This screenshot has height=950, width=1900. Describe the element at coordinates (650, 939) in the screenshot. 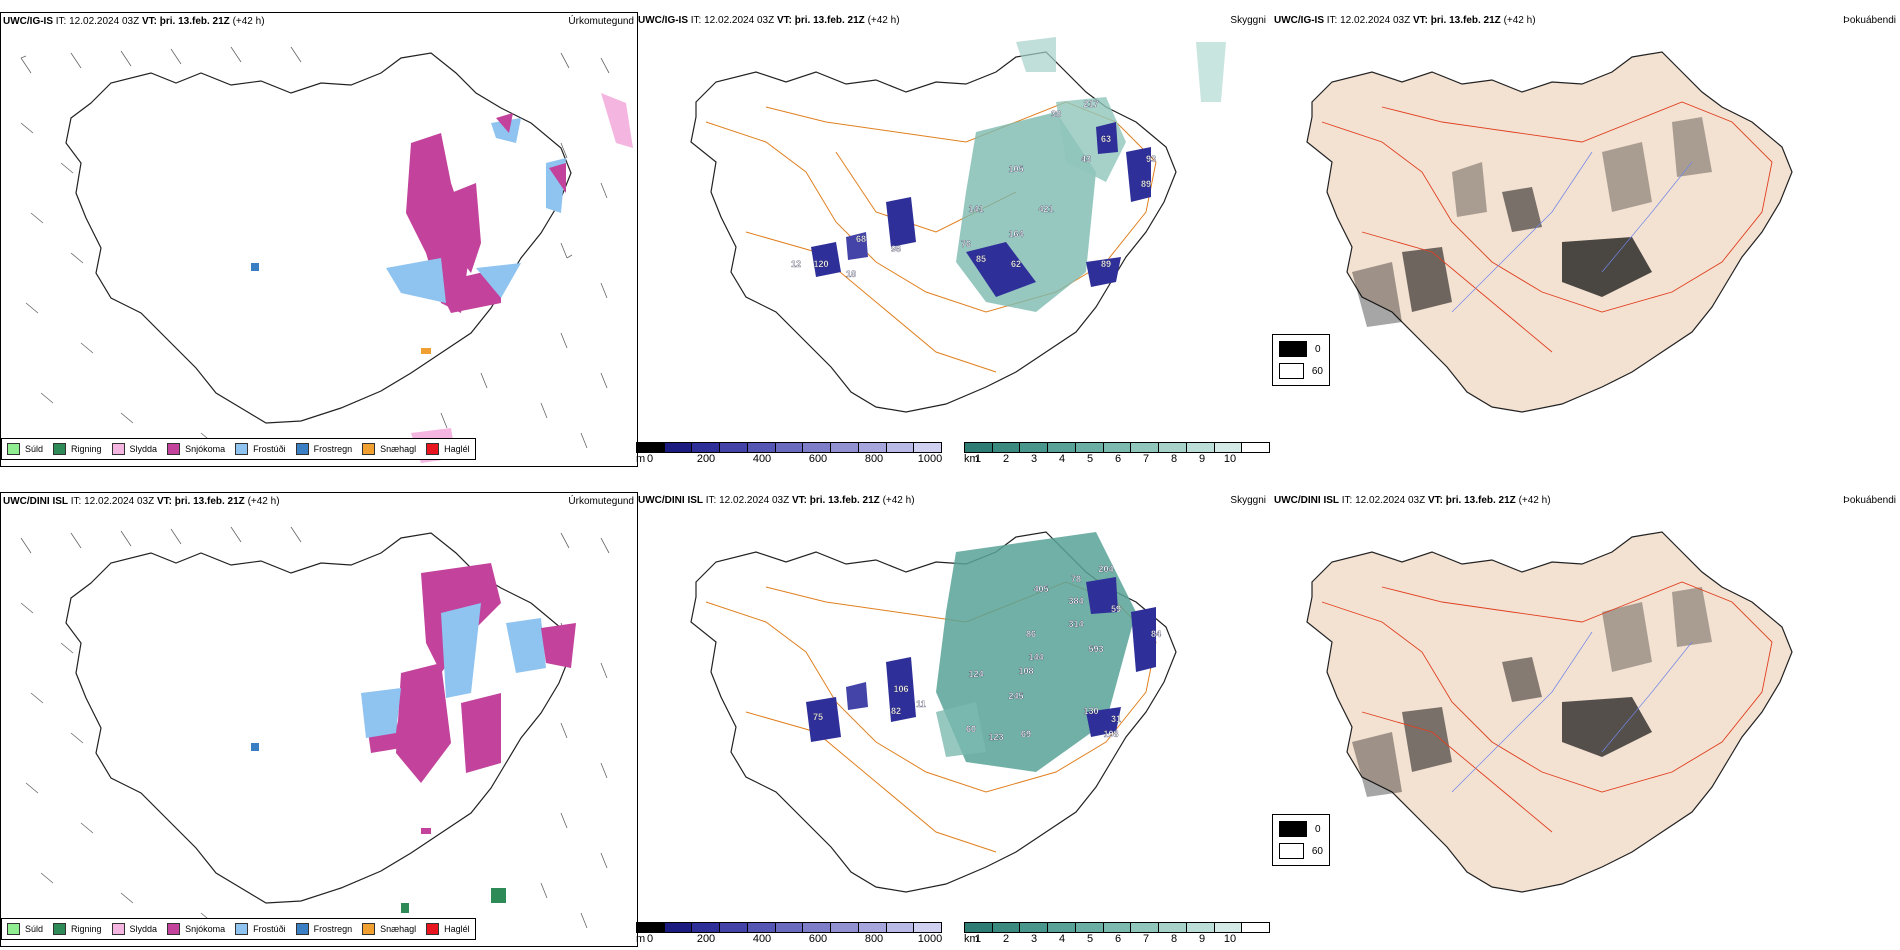

I see `colorbar-tick-label: 0` at that location.